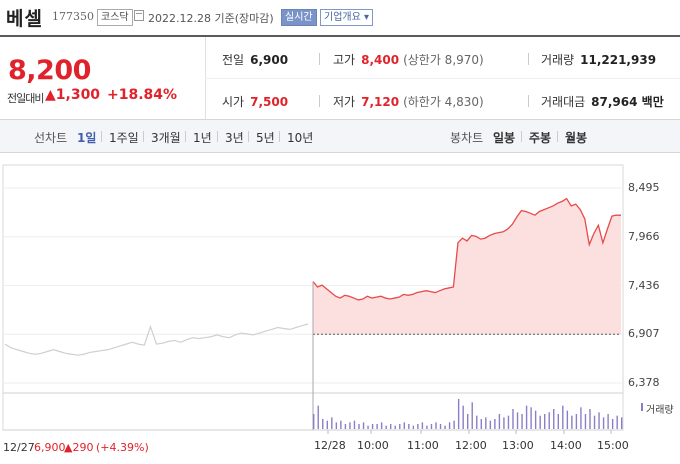 This screenshot has height=464, width=680. I want to click on stat-low: 저가 7,120 (하한가 4,830), so click(408, 101).